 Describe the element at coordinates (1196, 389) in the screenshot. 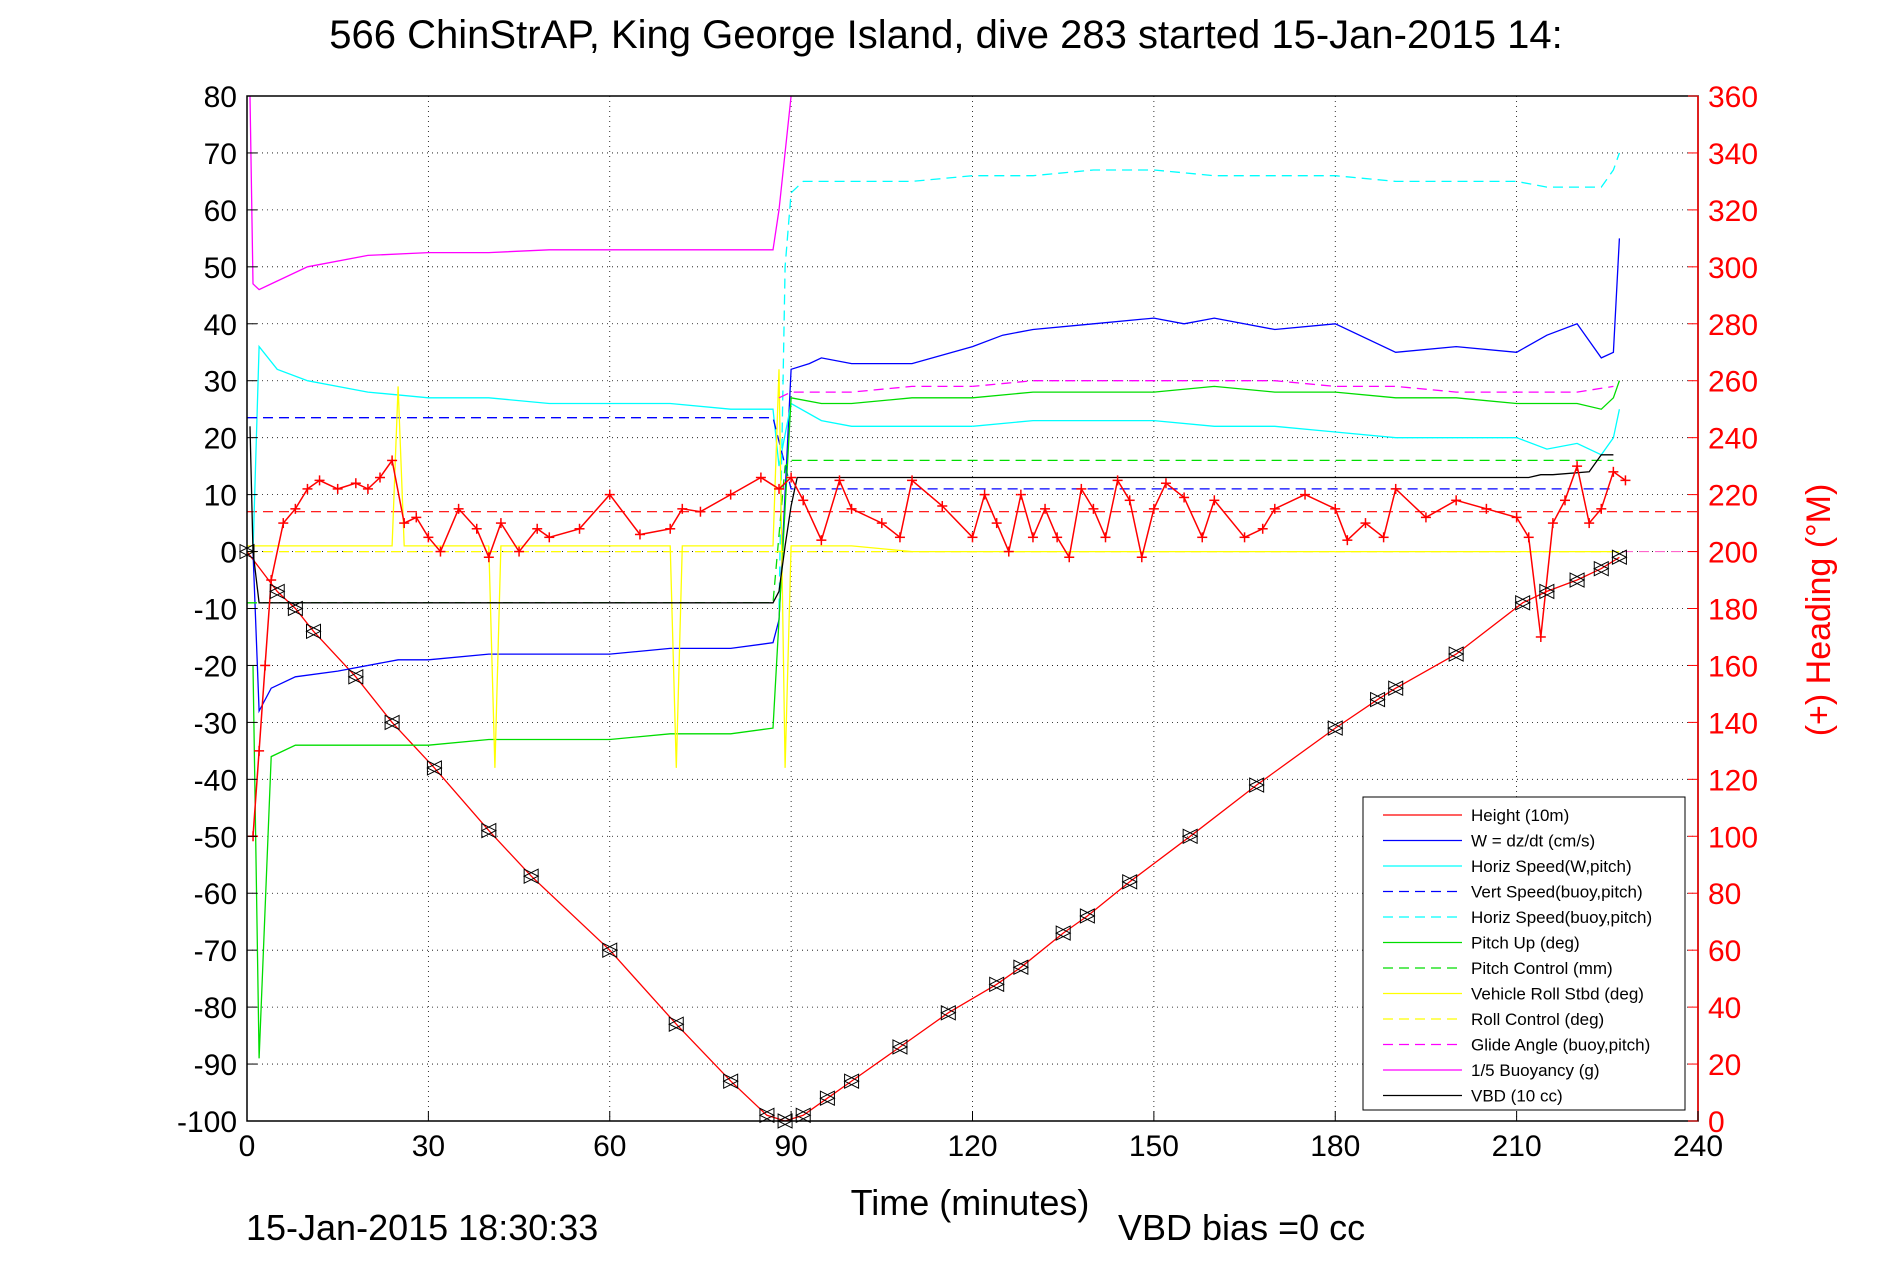

I see `series-line-glide-angle-buoy-pitch` at that location.